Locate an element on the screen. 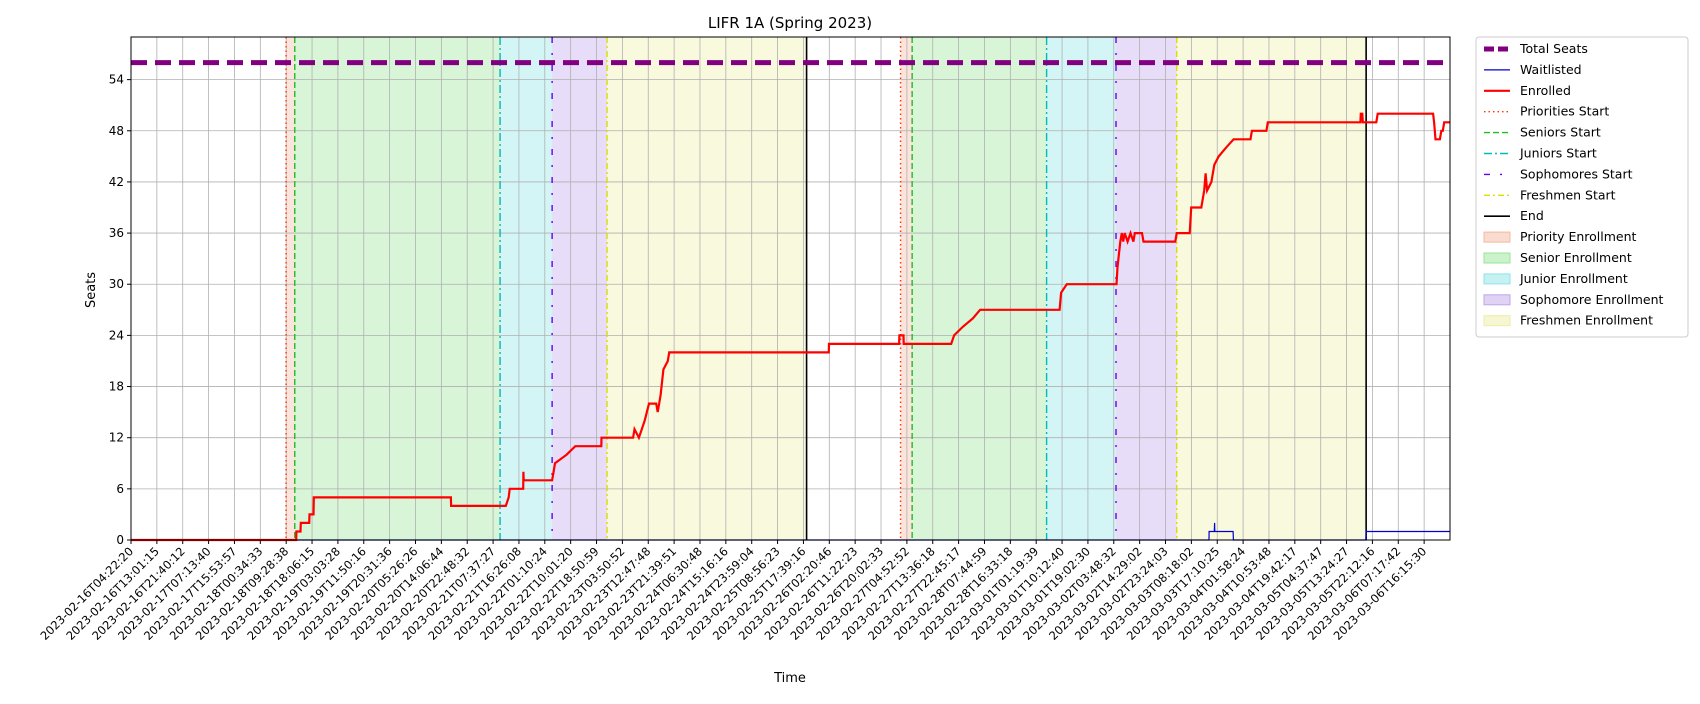  chart-title: LIFR 1A (Spring 2023) is located at coordinates (790, 23).